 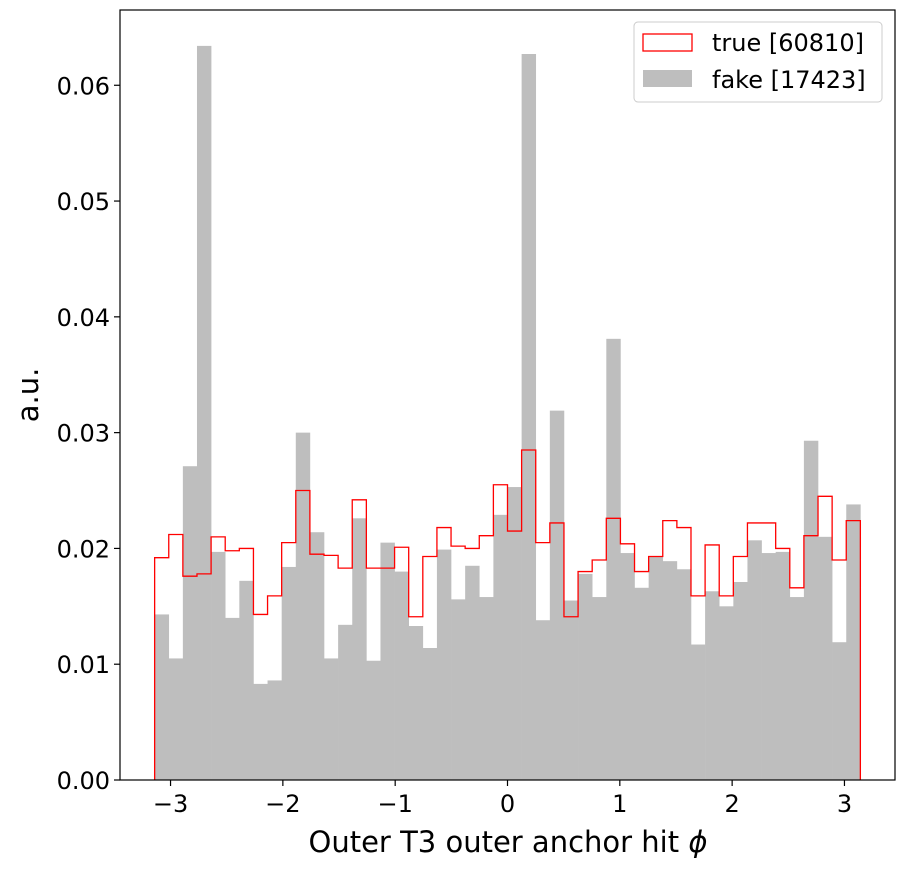 I want to click on x-axis-label: Outer T3 outer anchor hit ϕ, so click(x=508, y=842).